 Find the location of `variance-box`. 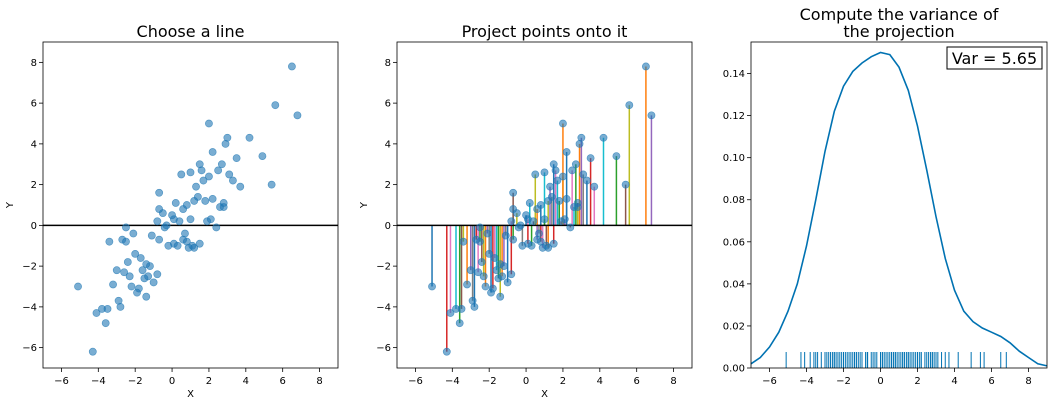

variance-box is located at coordinates (994, 58).